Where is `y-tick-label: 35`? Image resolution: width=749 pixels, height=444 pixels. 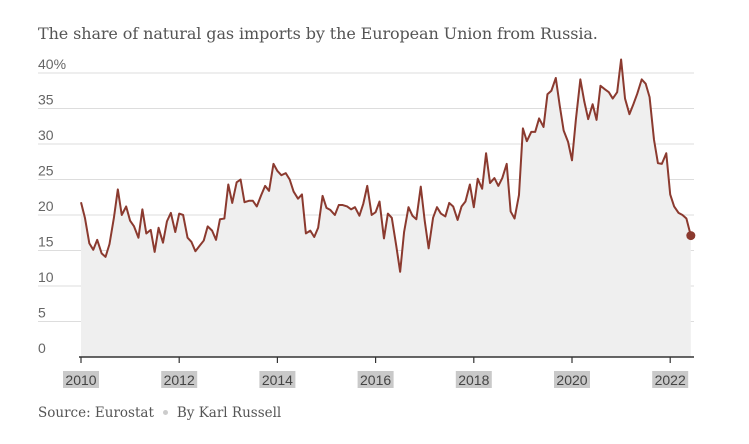
y-tick-label: 35 is located at coordinates (46, 100).